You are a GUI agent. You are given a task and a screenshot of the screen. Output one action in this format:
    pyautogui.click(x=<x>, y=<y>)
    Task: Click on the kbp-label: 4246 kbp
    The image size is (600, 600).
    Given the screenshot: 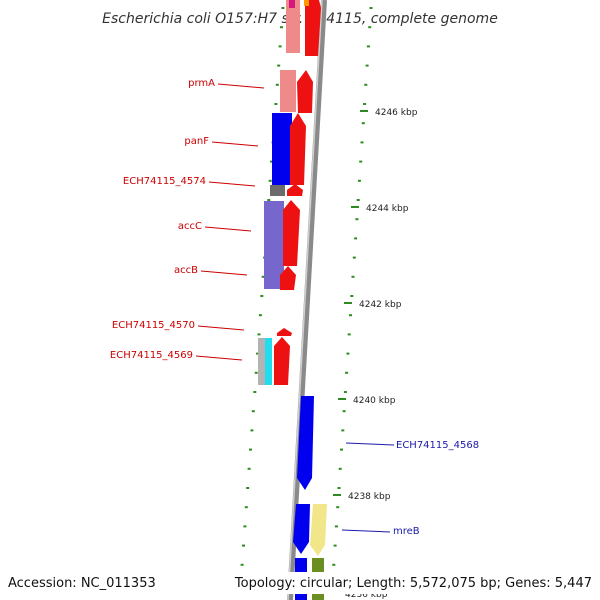 What is the action you would take?
    pyautogui.click(x=396, y=113)
    